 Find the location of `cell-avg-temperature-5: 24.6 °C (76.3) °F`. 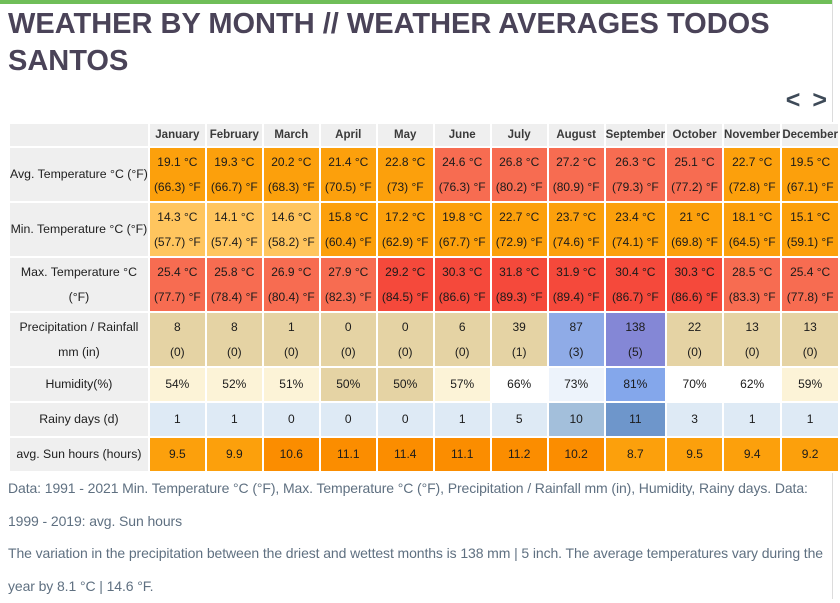

cell-avg-temperature-5: 24.6 °C (76.3) °F is located at coordinates (462, 174).